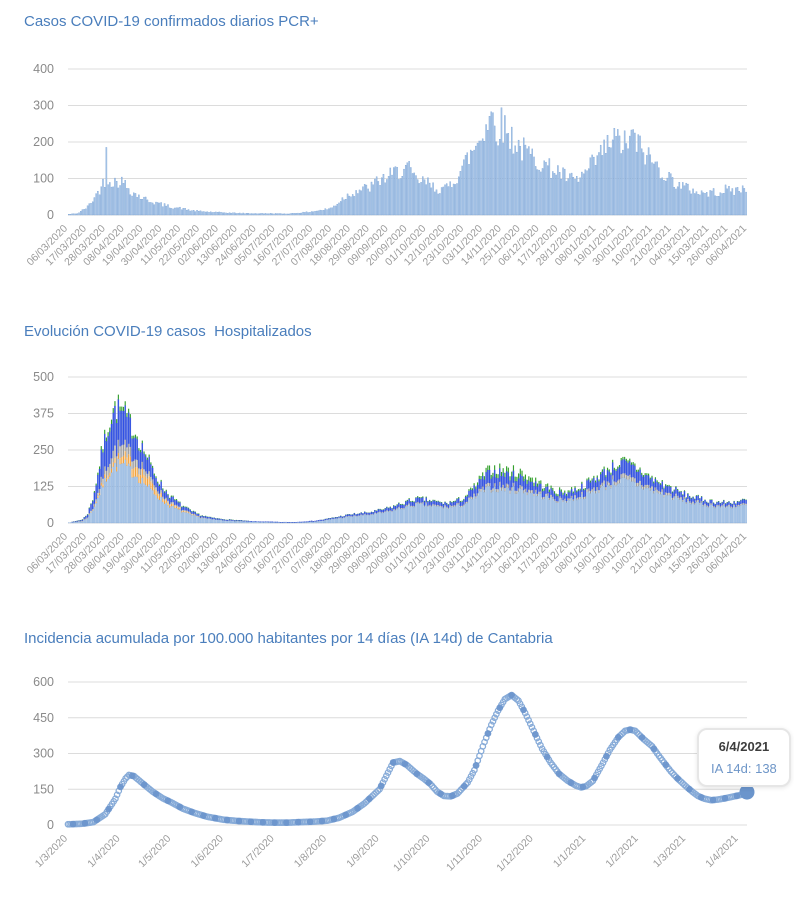  I want to click on svg-text: 450, so click(43, 718).